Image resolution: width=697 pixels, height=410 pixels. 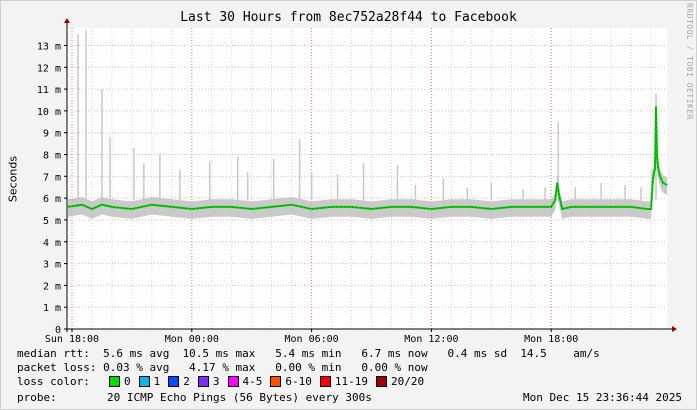 What do you see at coordinates (431, 339) in the screenshot?
I see `x-tick-label: Mon 12:00` at bounding box center [431, 339].